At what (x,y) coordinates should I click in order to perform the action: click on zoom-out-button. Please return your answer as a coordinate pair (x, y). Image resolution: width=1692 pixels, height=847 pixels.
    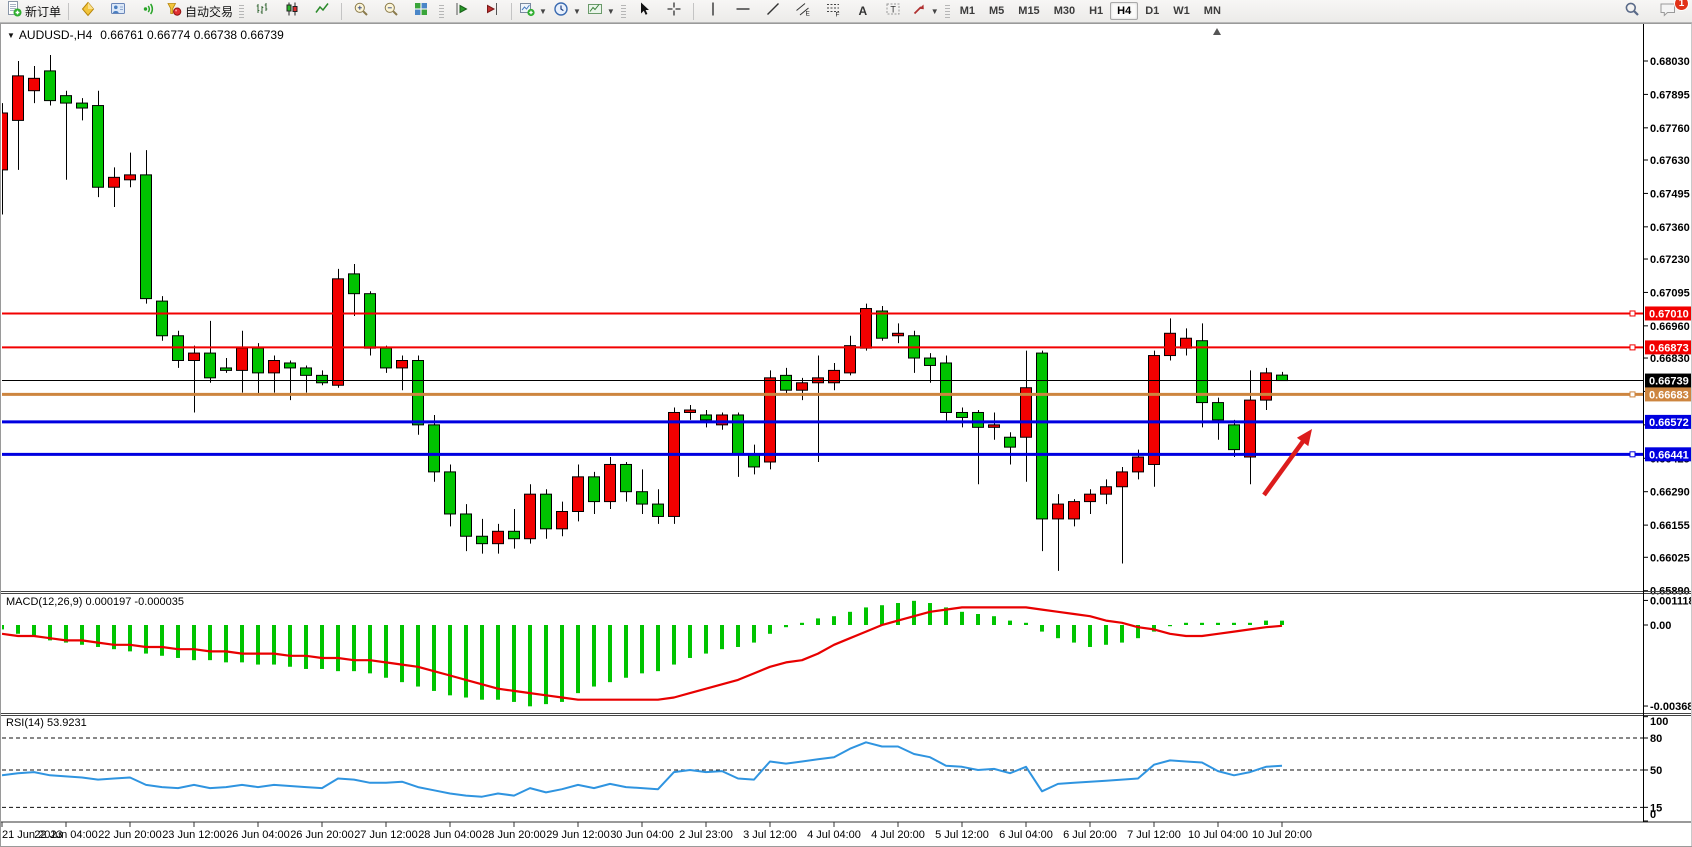
    Looking at the image, I should click on (391, 11).